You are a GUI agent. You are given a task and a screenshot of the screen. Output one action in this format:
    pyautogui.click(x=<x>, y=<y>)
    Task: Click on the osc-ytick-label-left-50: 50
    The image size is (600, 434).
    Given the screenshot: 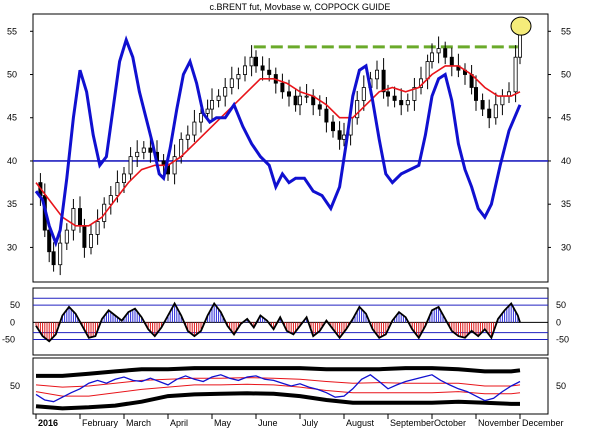 What is the action you would take?
    pyautogui.click(x=15, y=305)
    